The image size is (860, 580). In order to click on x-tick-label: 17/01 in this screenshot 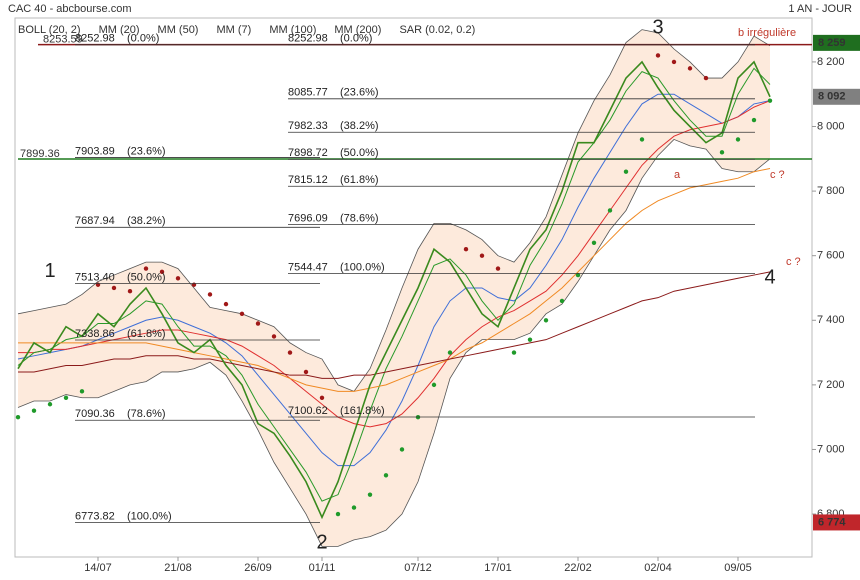, I will do `click(498, 568)`.